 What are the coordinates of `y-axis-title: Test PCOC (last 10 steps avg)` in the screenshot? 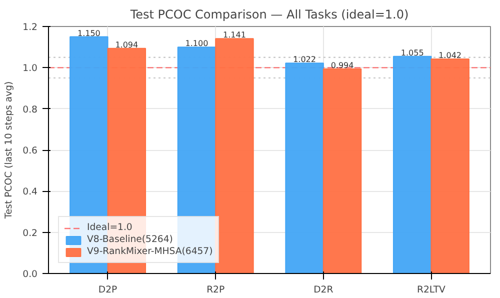 It's located at (9, 150).